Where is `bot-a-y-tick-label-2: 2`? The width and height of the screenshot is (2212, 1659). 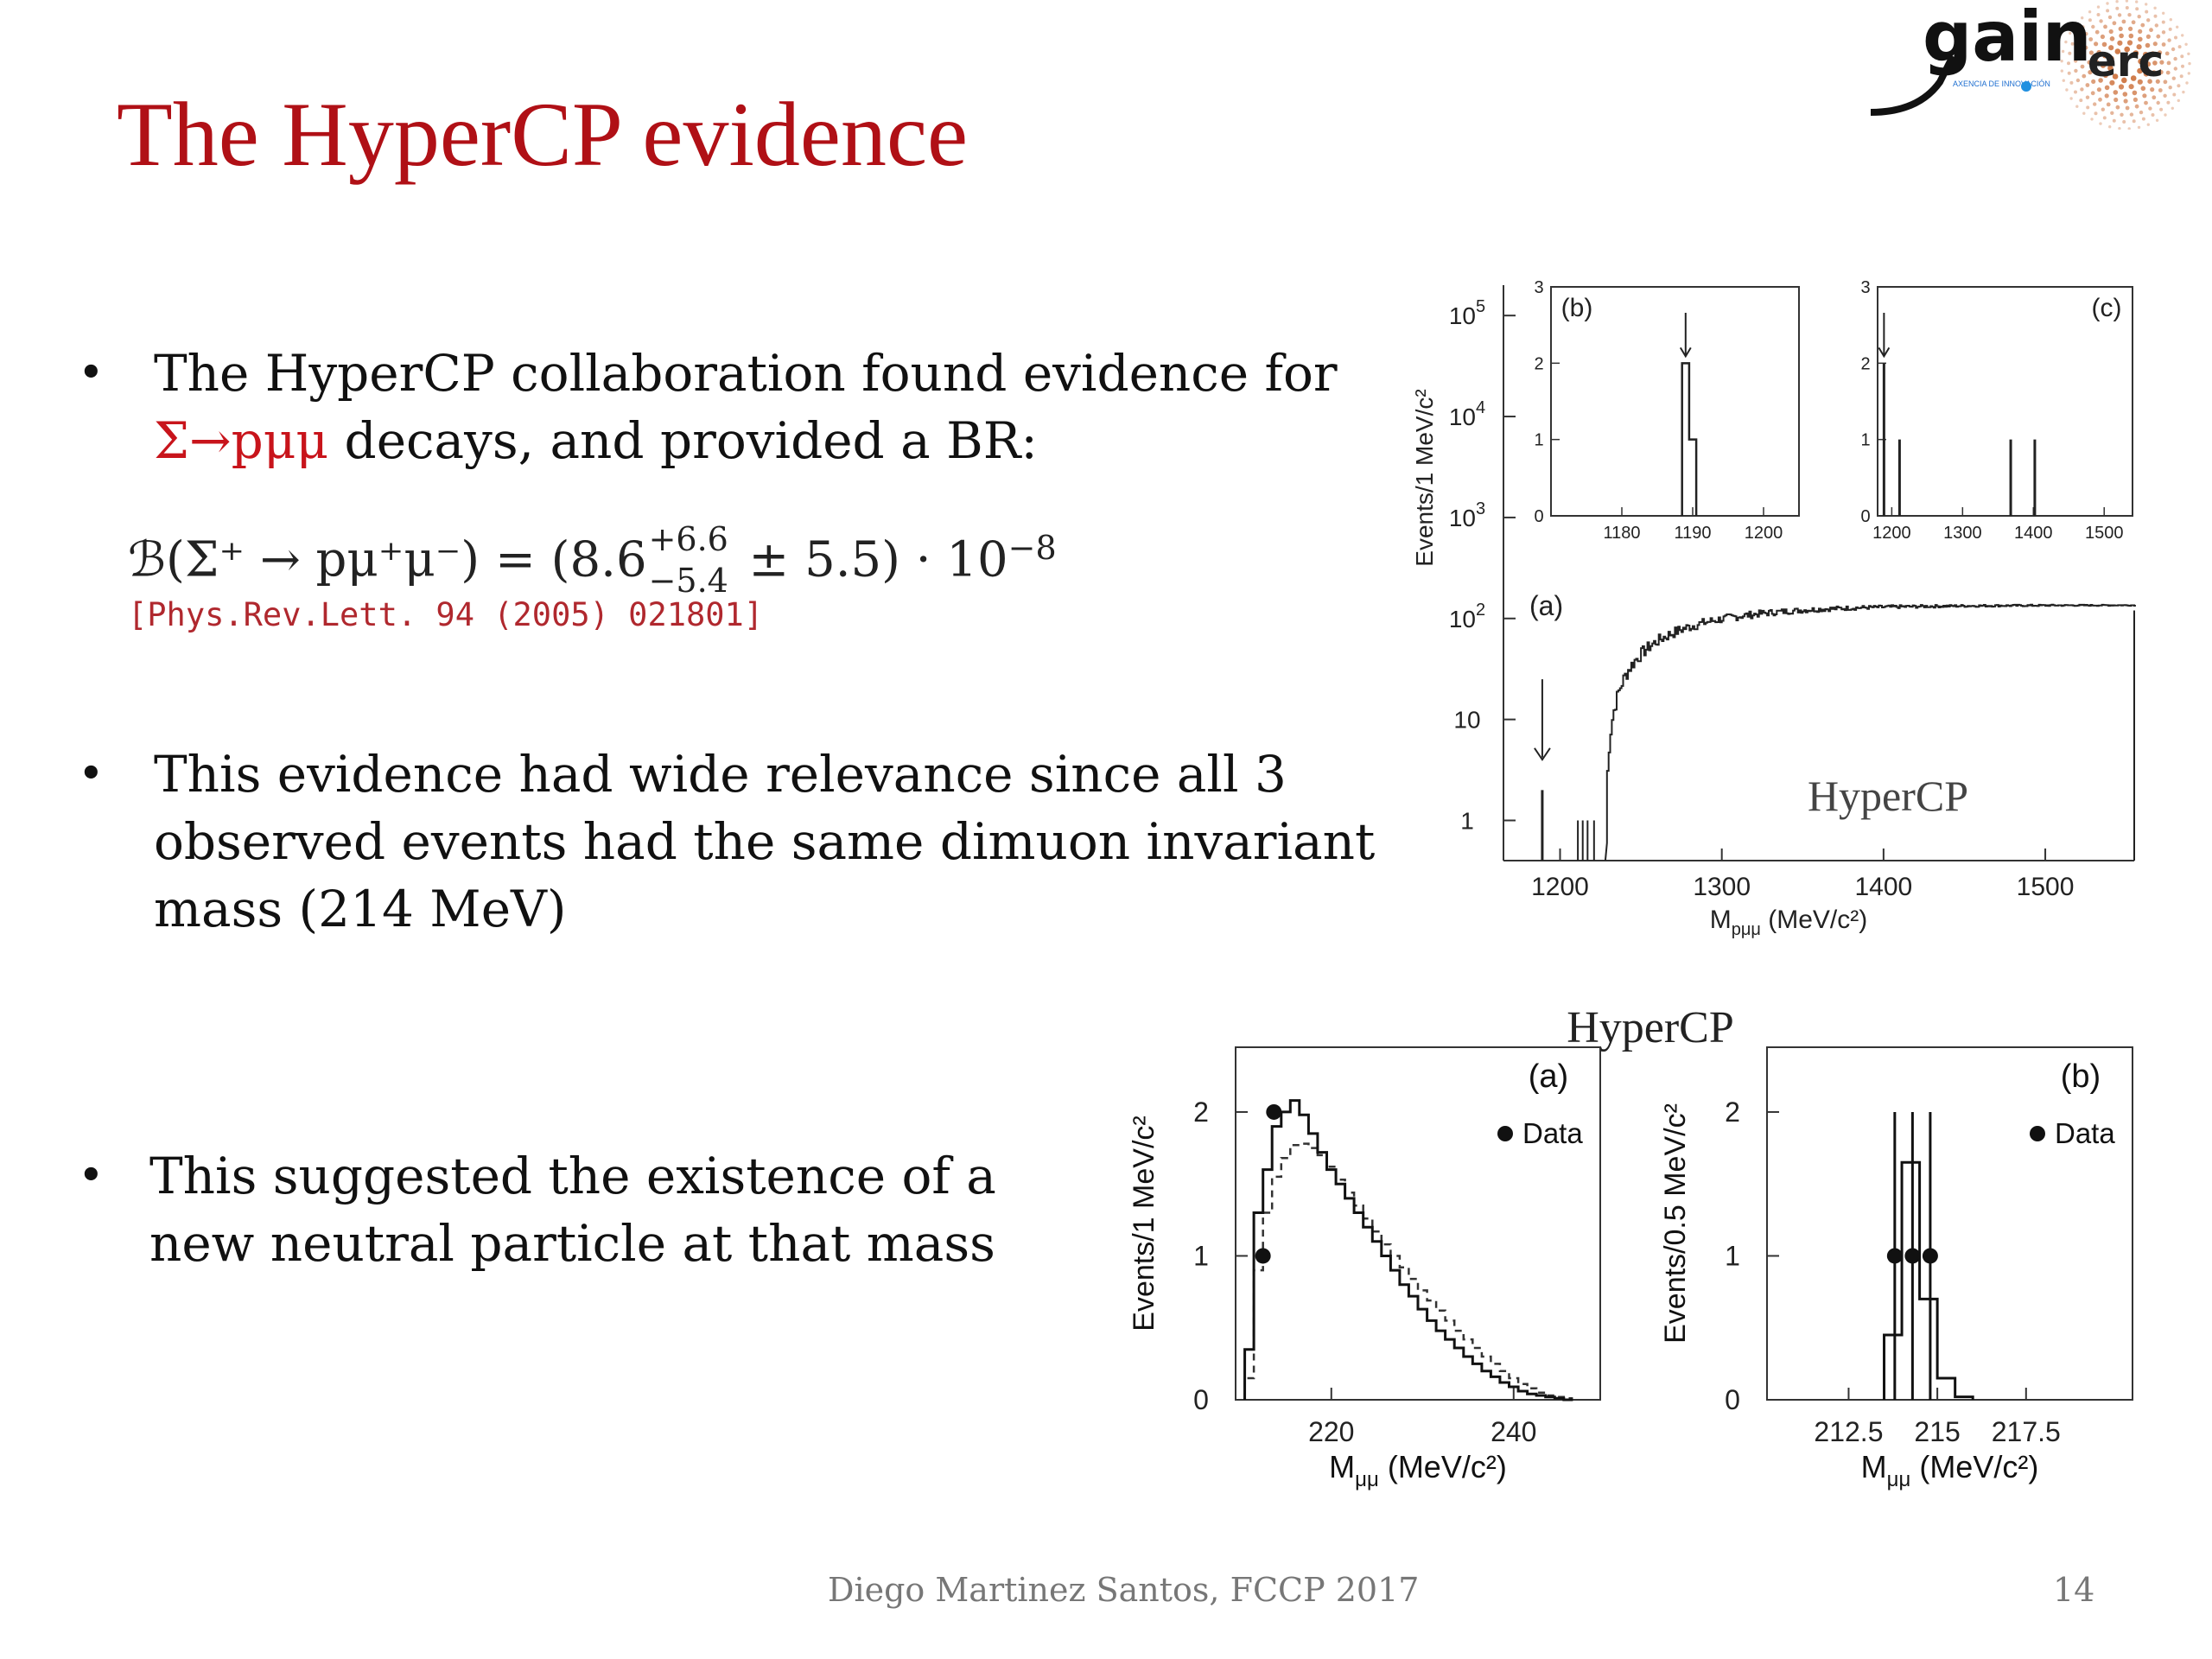 bot-a-y-tick-label-2: 2 is located at coordinates (1201, 1112).